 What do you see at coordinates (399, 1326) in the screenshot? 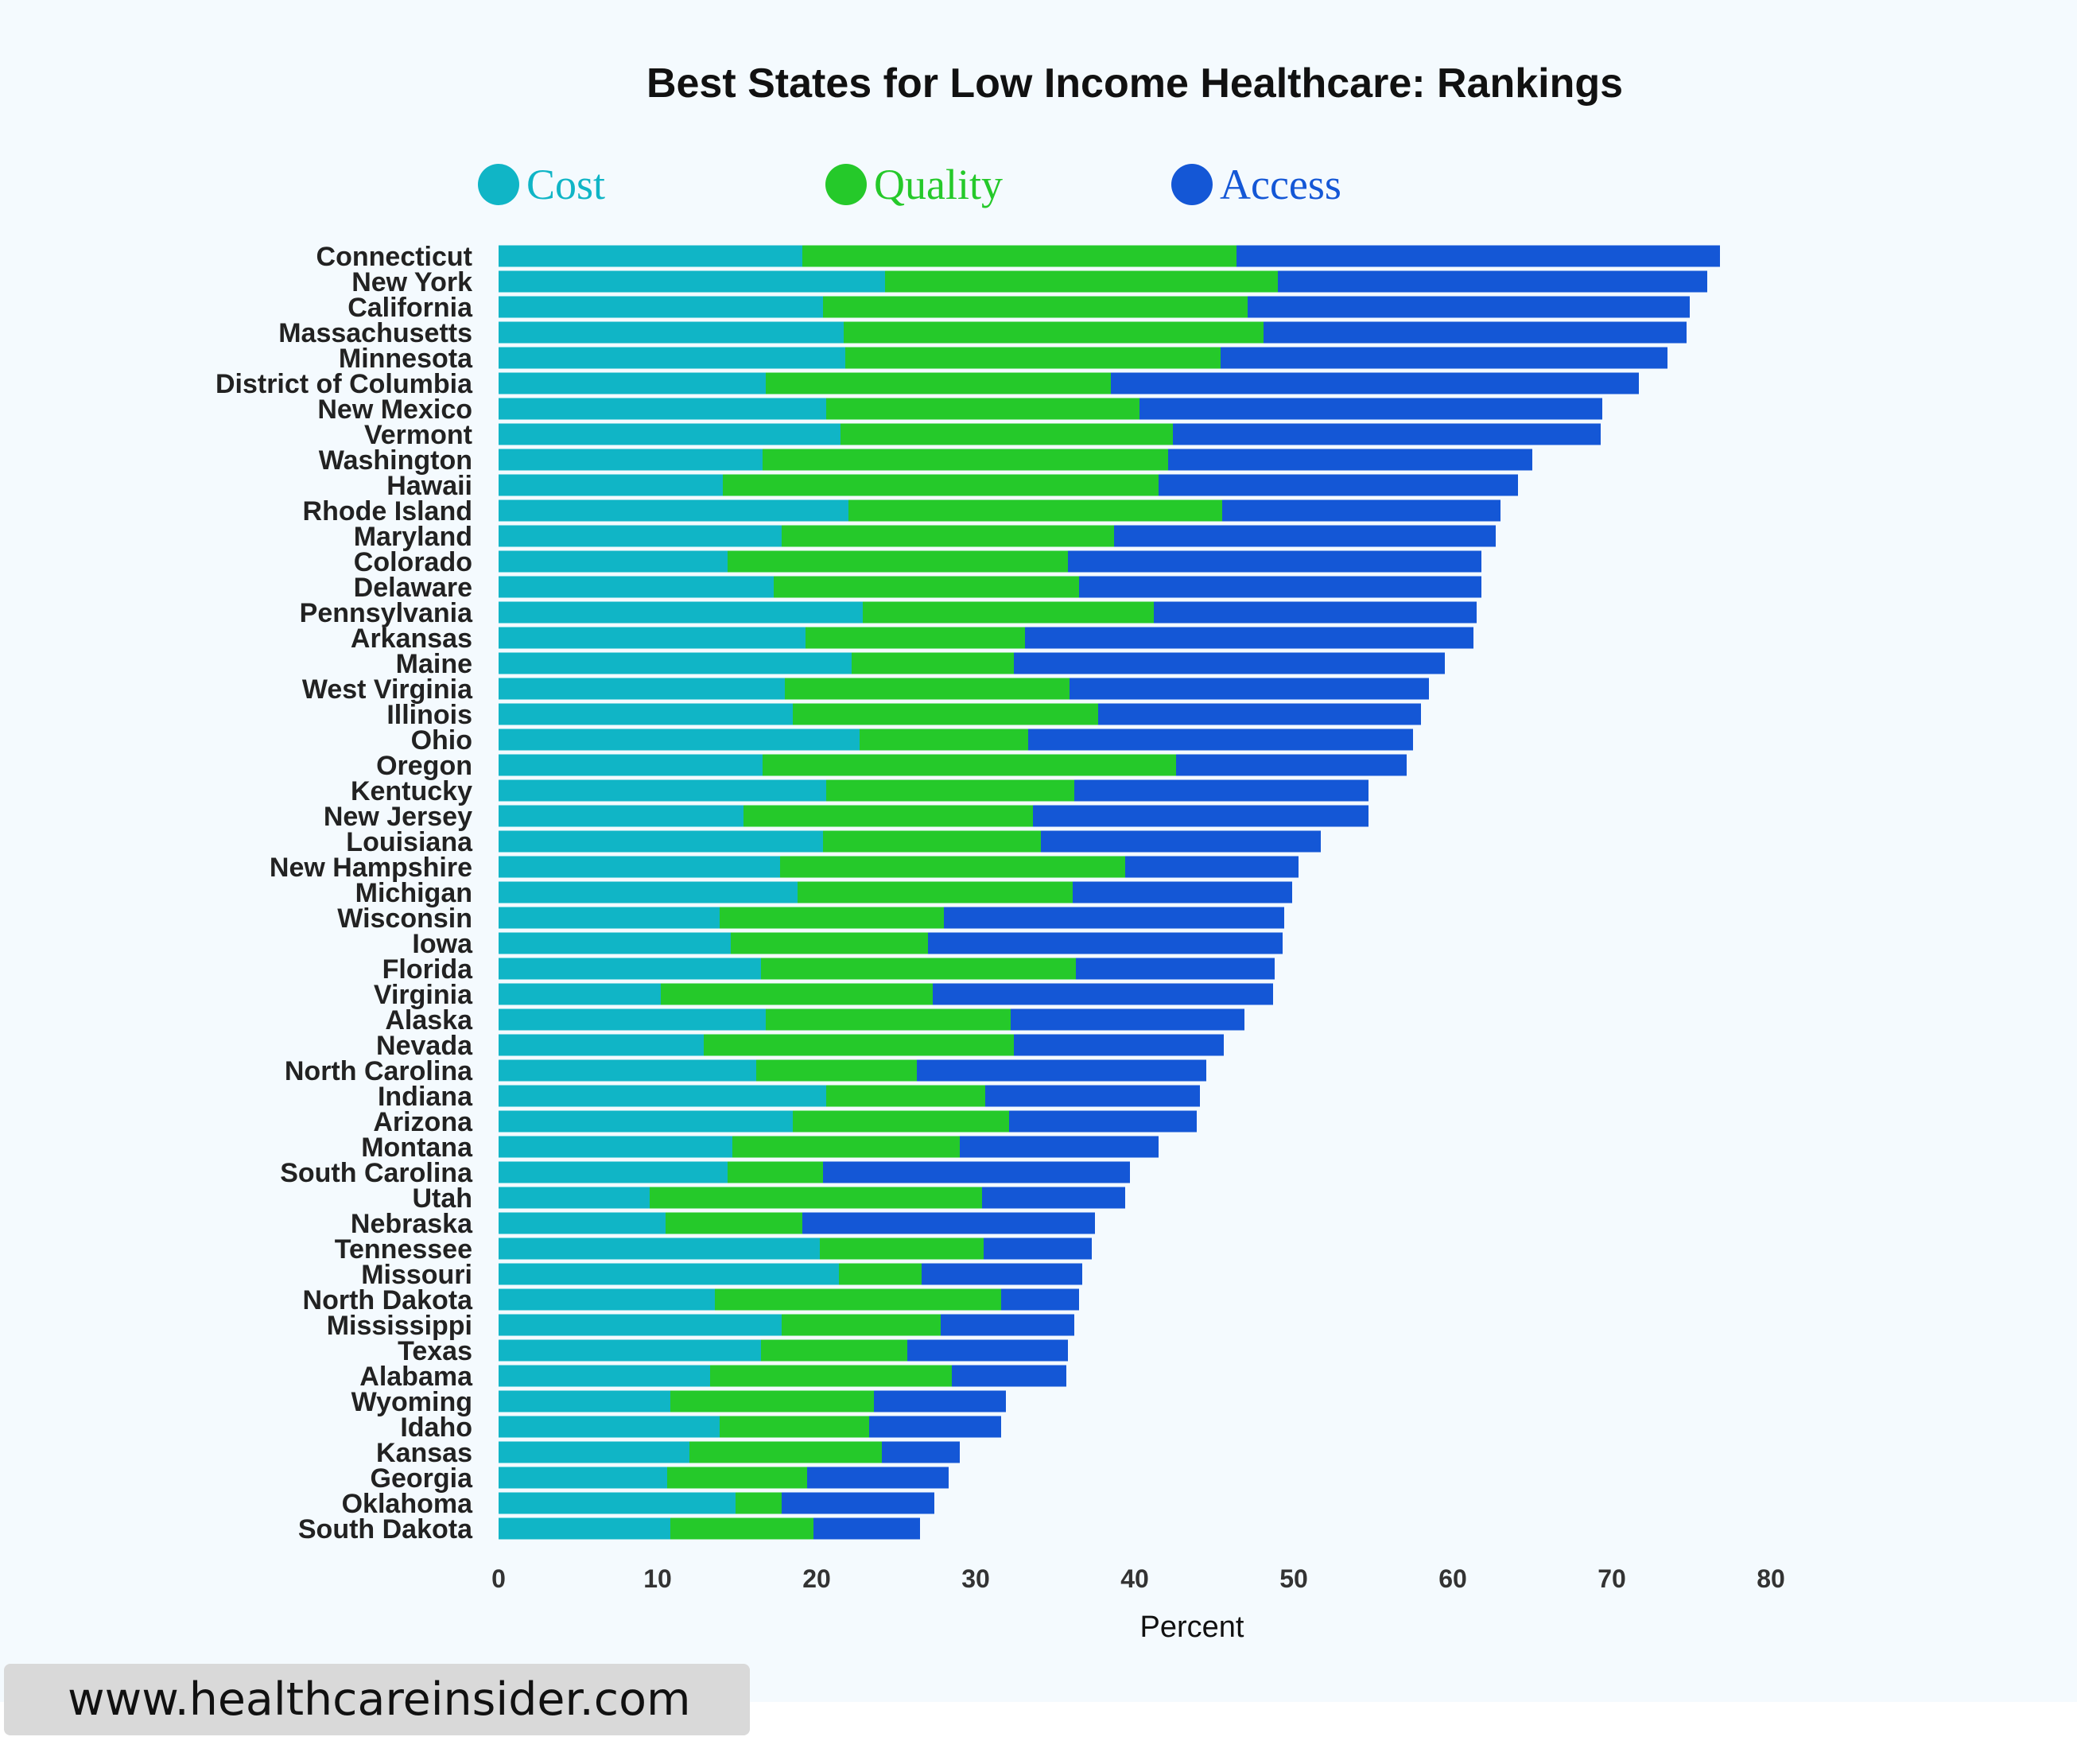
I see `y-axis-label: Mississippi` at bounding box center [399, 1326].